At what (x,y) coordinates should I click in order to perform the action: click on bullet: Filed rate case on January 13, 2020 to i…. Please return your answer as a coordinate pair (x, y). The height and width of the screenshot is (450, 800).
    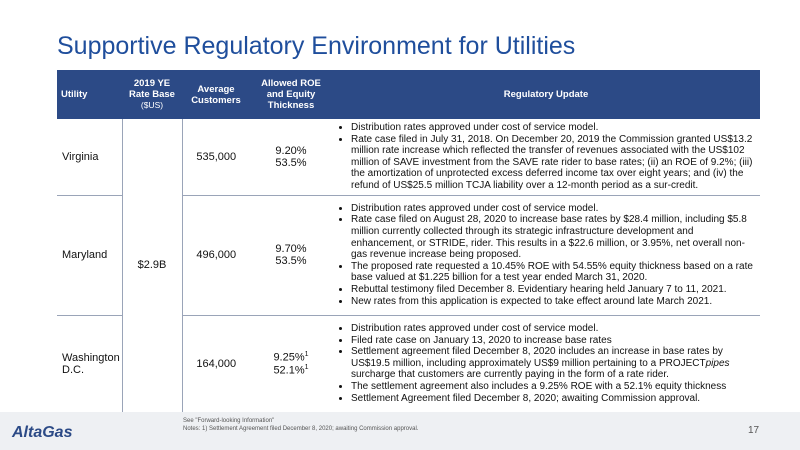
    Looking at the image, I should click on (553, 341).